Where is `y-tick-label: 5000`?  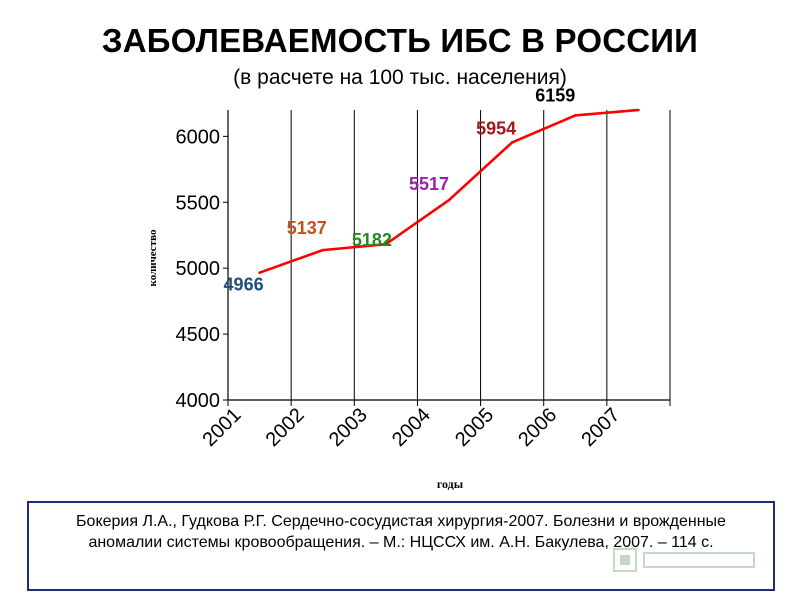
y-tick-label: 5000 is located at coordinates (198, 269).